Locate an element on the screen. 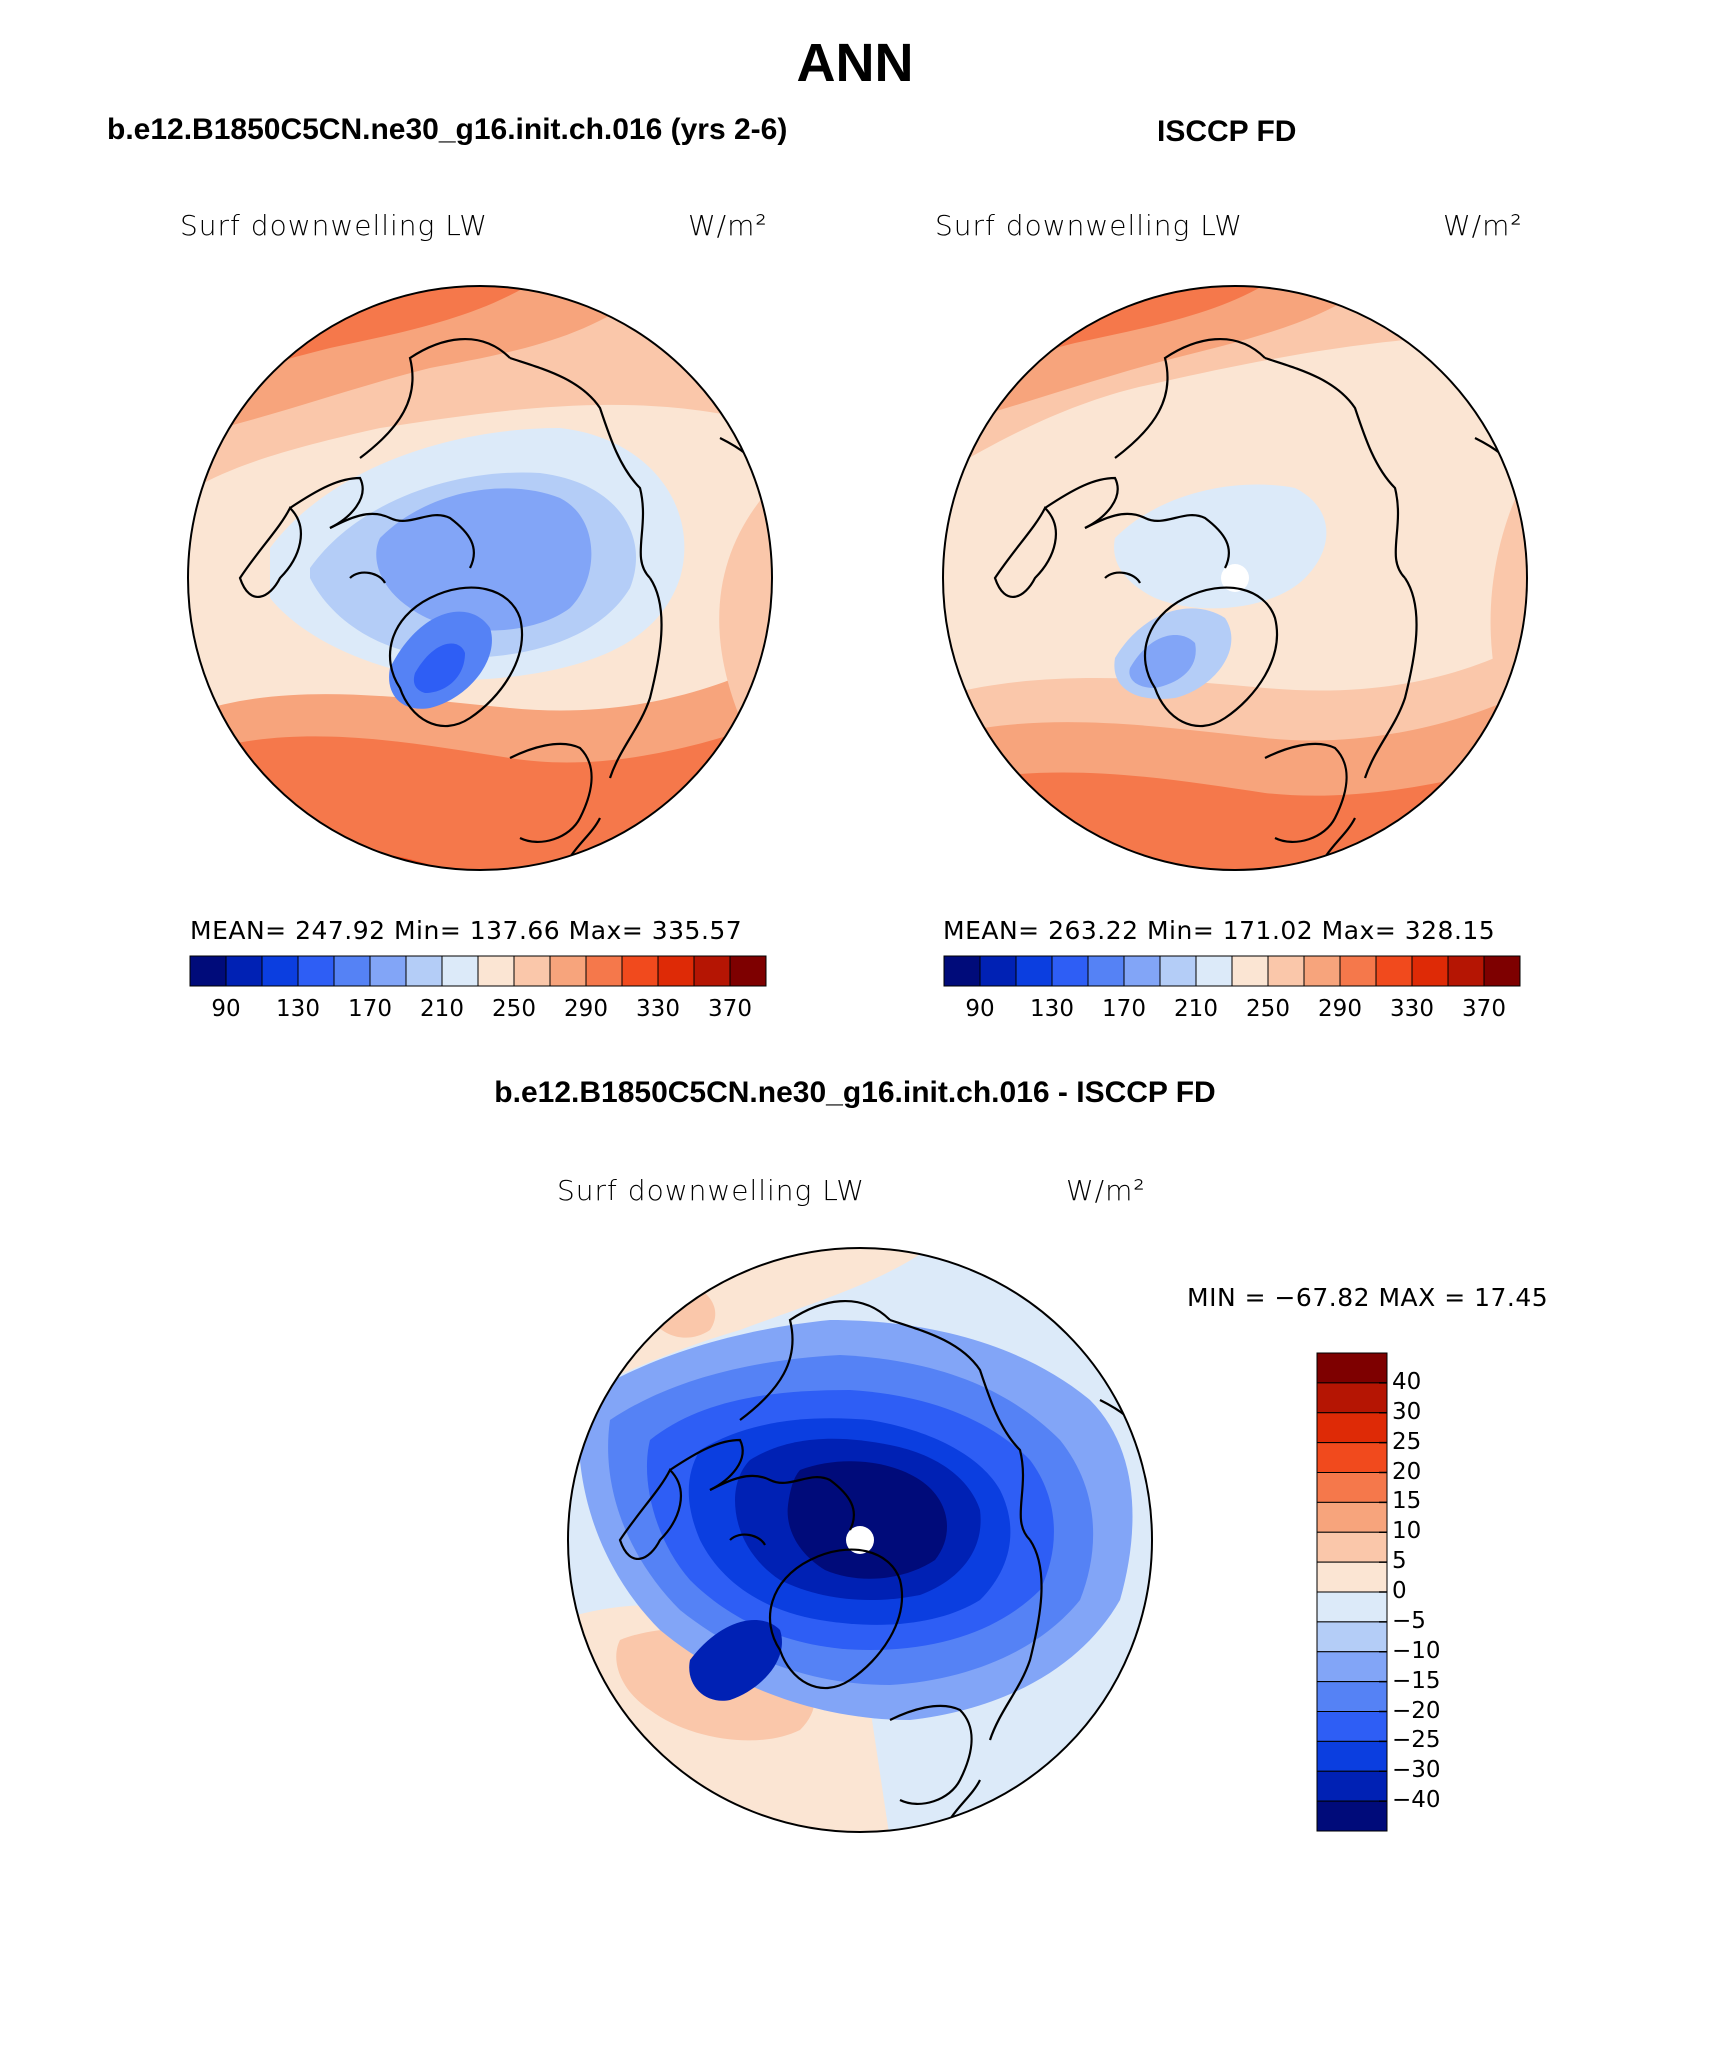  colorbar-tick-label: 0 is located at coordinates (1399, 1591).